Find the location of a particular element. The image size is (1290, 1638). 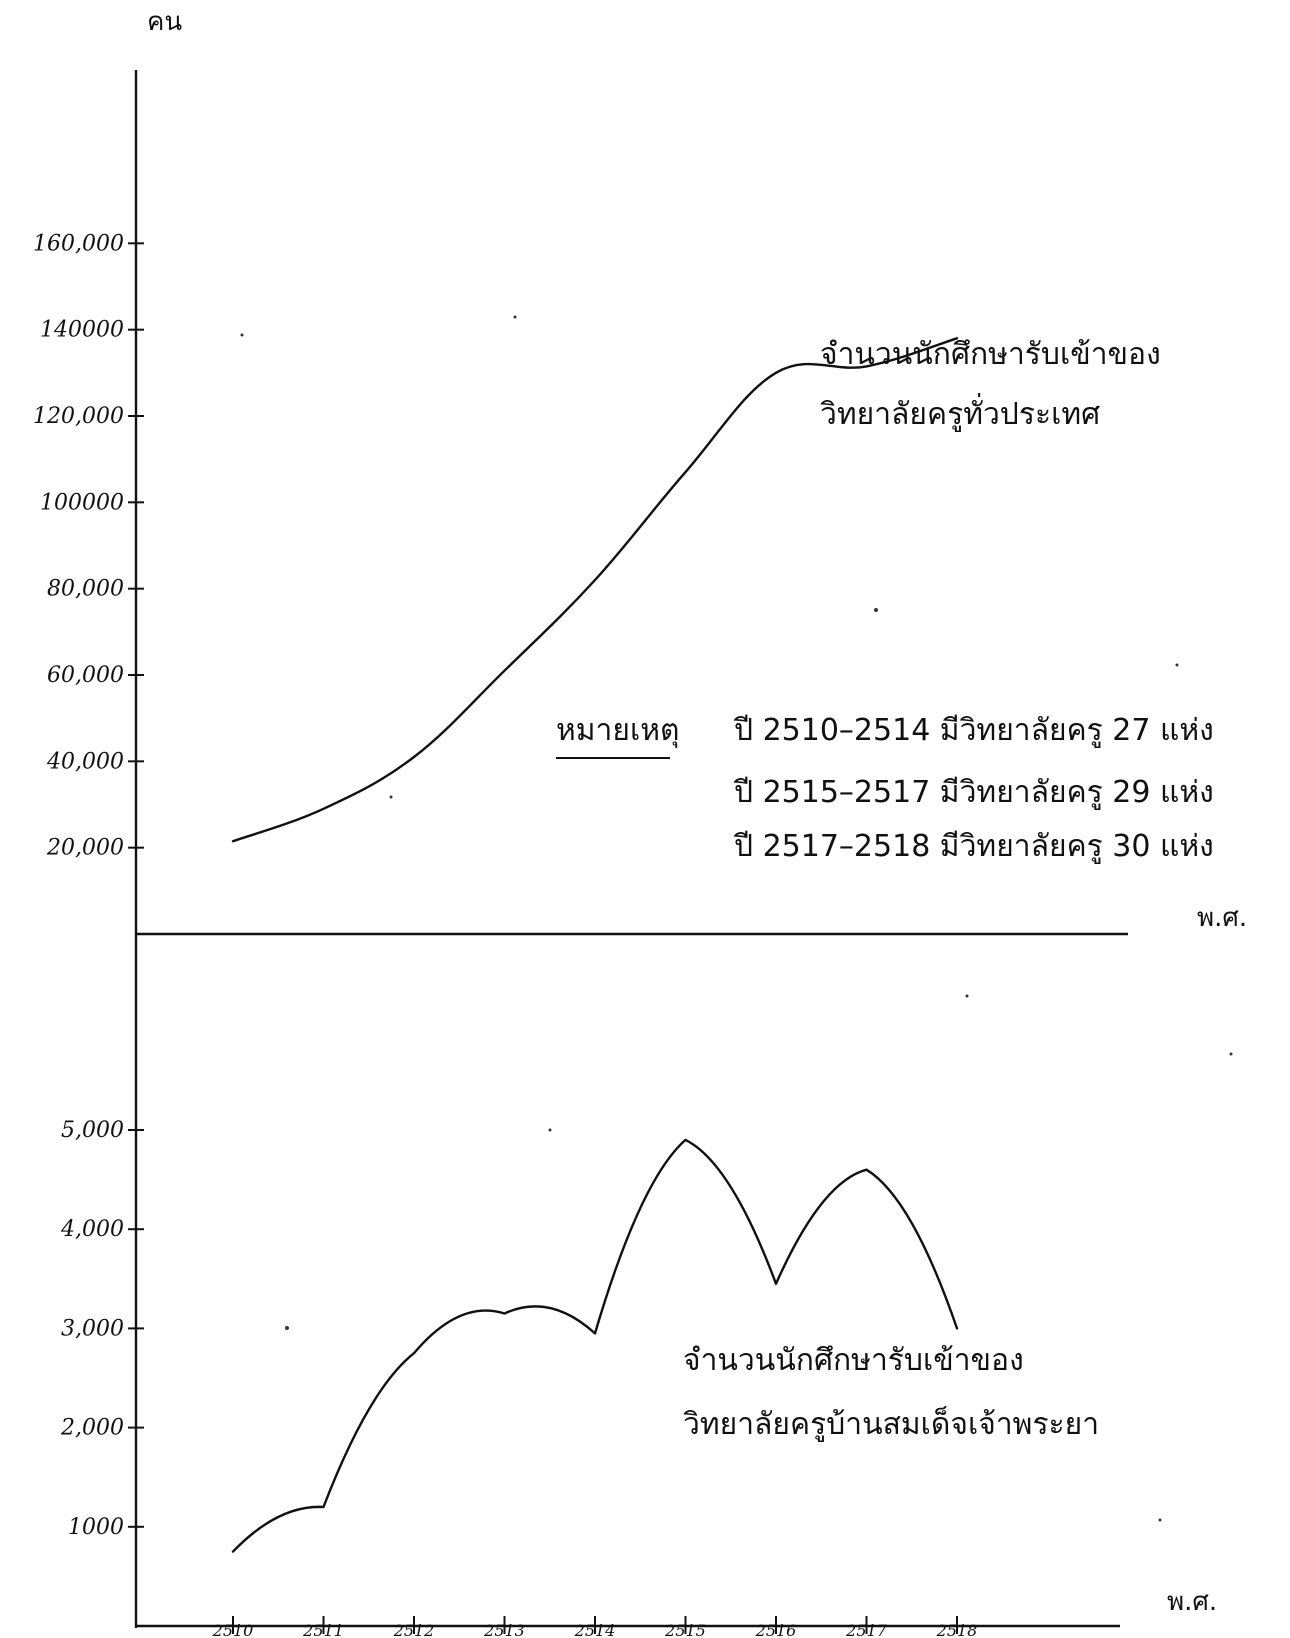

lower-y-tick-label: 4,000 is located at coordinates (92, 1229).